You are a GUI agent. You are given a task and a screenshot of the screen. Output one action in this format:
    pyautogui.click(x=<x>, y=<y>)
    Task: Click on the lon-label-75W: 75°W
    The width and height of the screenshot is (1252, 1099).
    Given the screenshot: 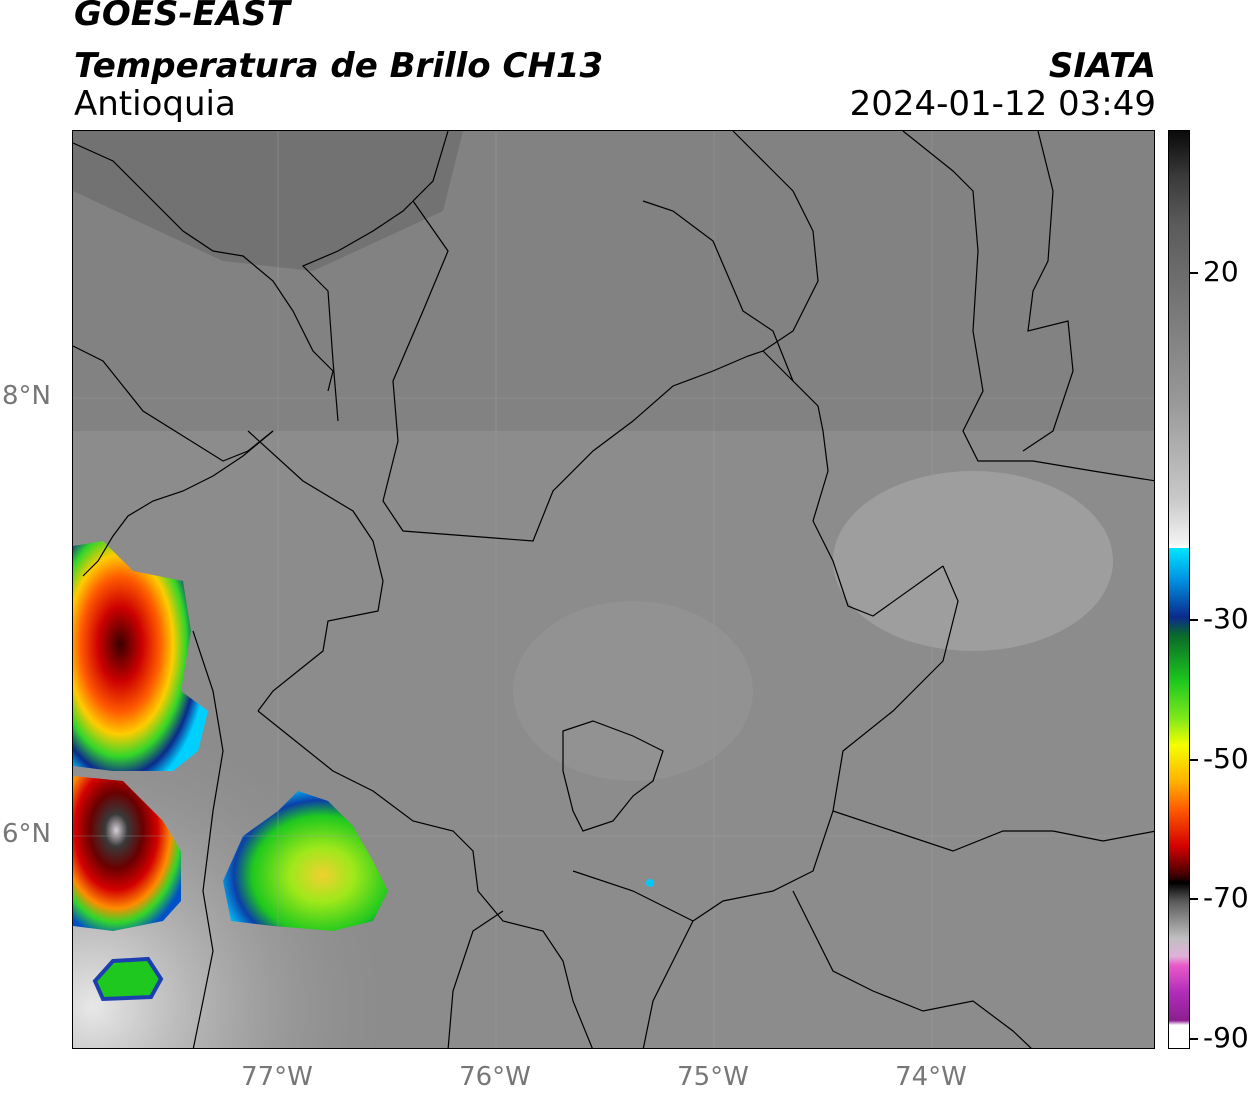 What is the action you would take?
    pyautogui.click(x=713, y=1077)
    